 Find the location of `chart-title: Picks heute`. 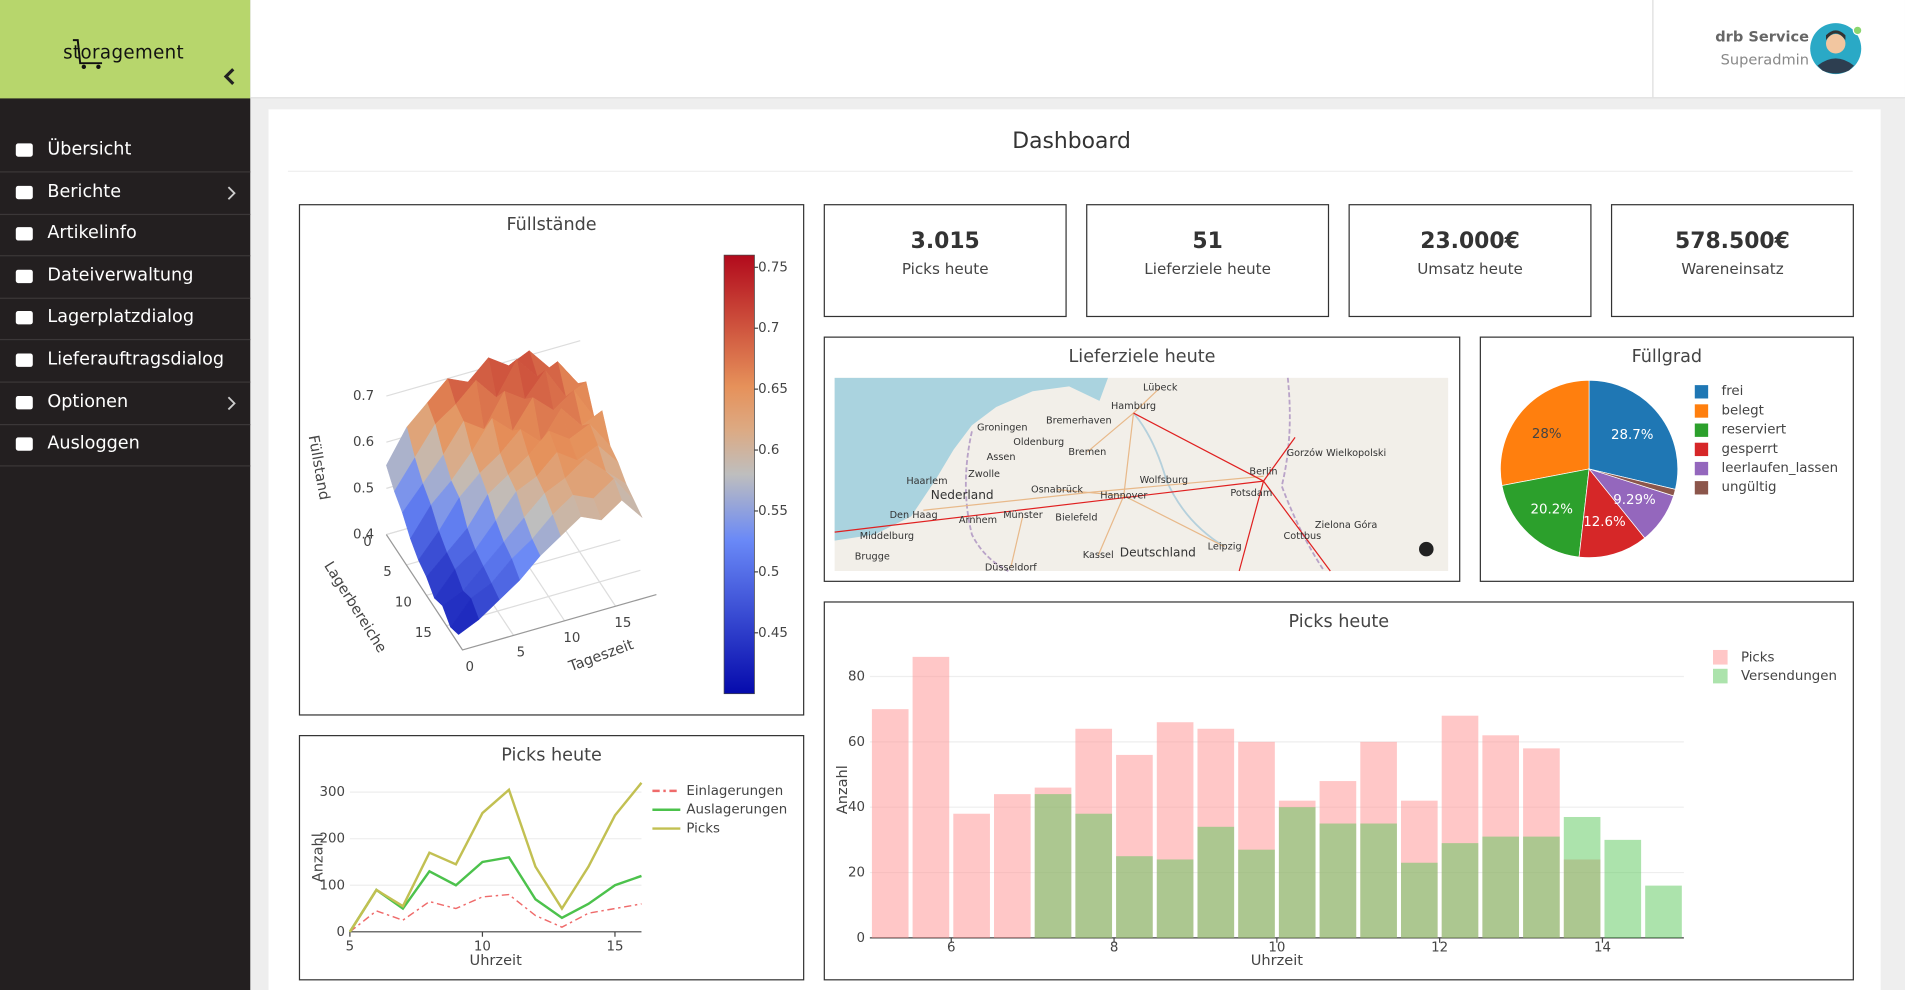

chart-title: Picks heute is located at coordinates (551, 756).